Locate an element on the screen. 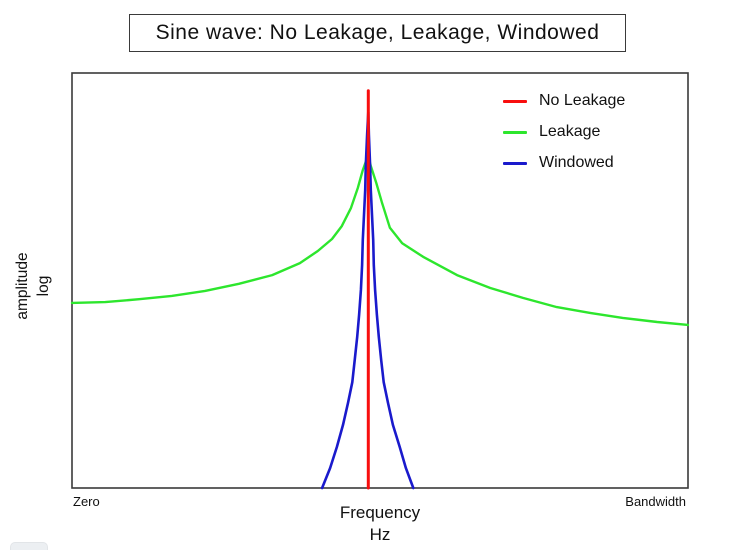 The image size is (733, 550). x-axis-max-label: Bandwidth is located at coordinates (655, 501).